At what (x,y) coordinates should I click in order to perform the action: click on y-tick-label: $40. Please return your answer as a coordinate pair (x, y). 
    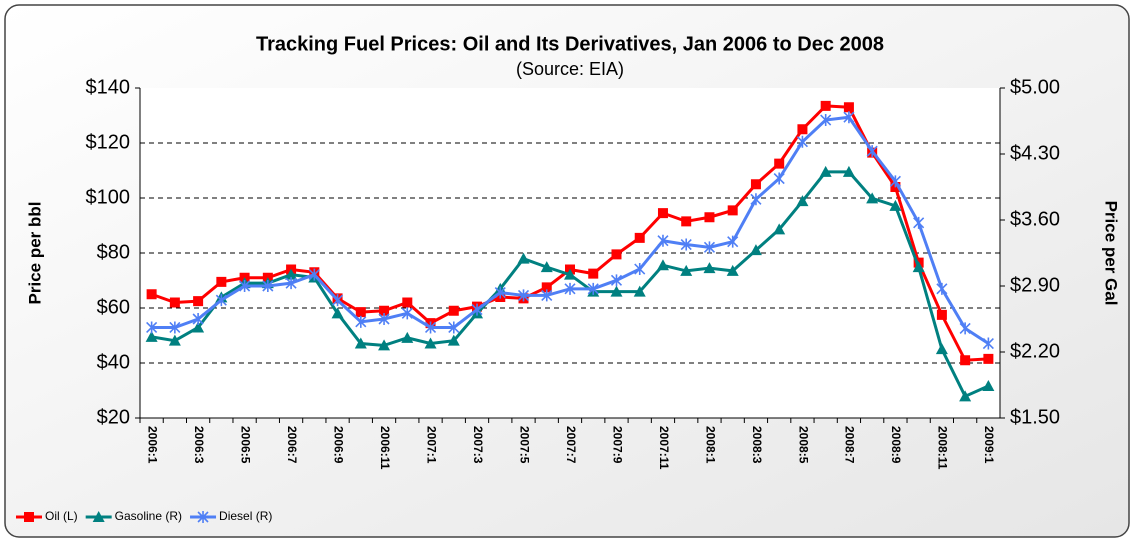
    Looking at the image, I should click on (113, 362).